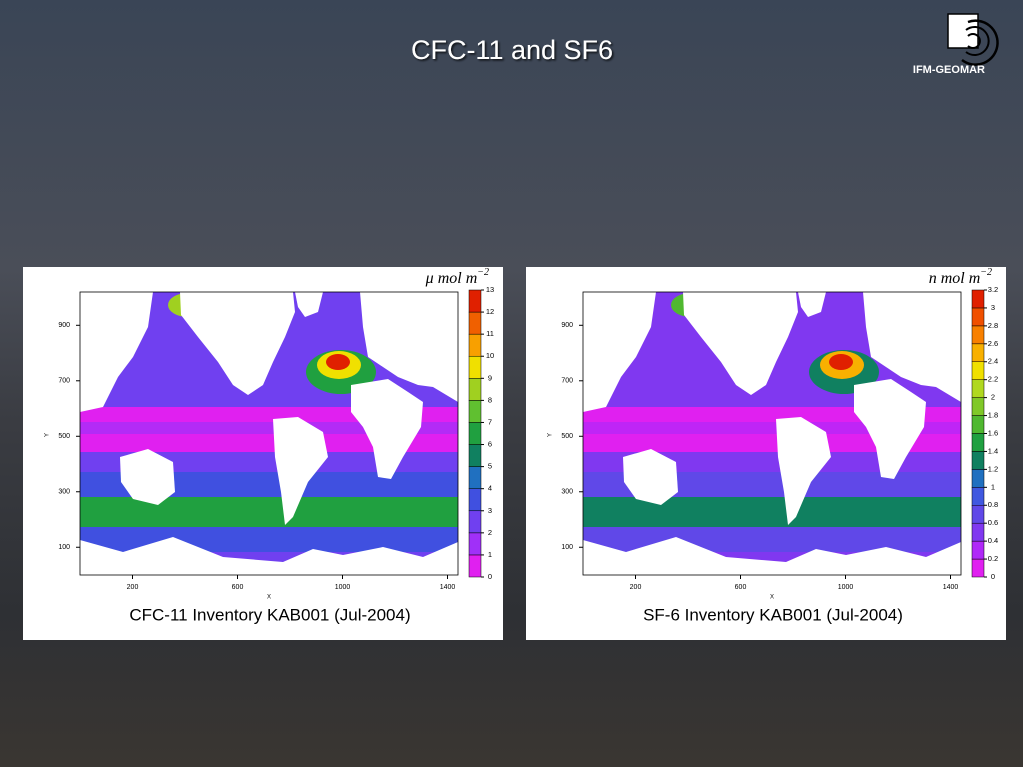 Image resolution: width=1023 pixels, height=772 pixels. What do you see at coordinates (993, 522) in the screenshot?
I see `colorbar-label: 0.6` at bounding box center [993, 522].